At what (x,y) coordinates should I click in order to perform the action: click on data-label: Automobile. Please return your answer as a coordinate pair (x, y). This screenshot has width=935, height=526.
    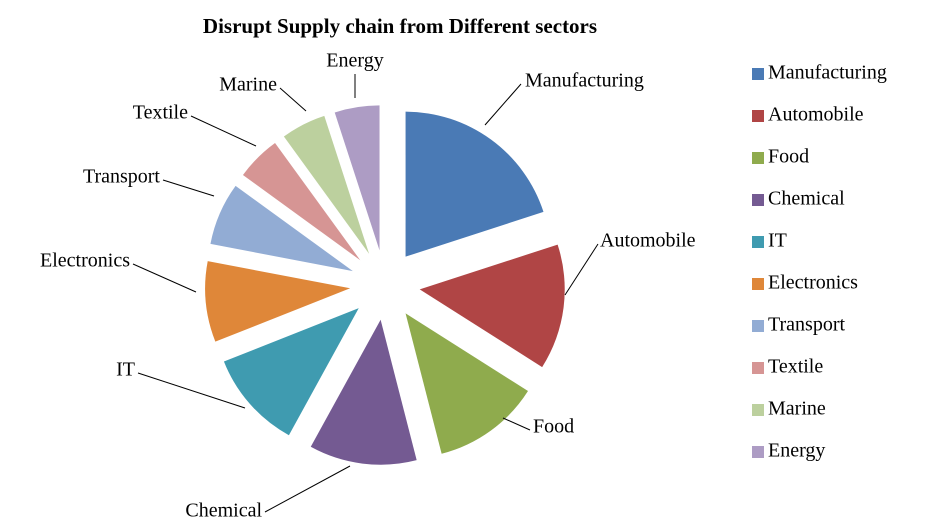
    Looking at the image, I should click on (648, 241).